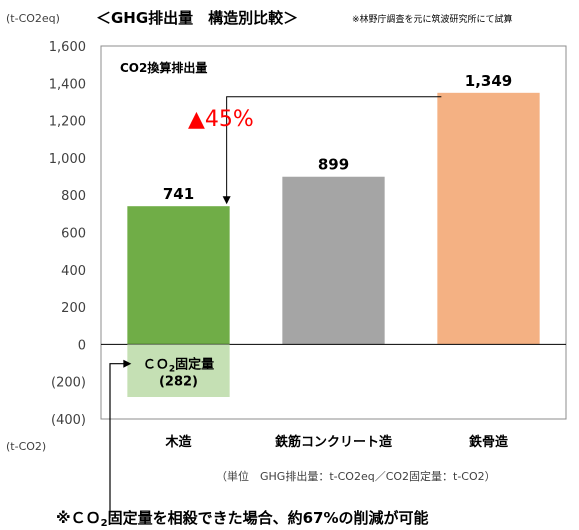  What do you see at coordinates (73, 271) in the screenshot?
I see `y-tick-label: 400` at bounding box center [73, 271].